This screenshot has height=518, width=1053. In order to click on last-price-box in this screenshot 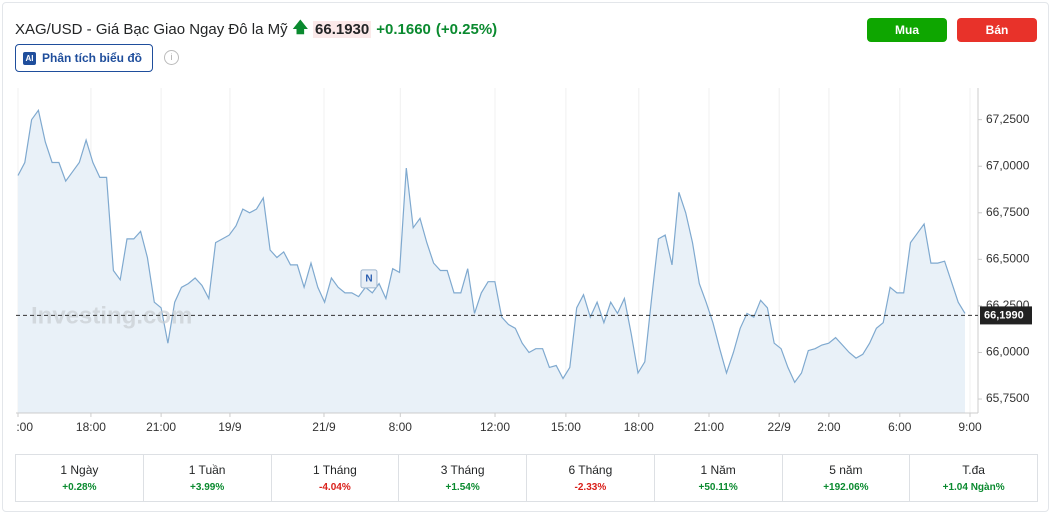, I will do `click(1006, 315)`.